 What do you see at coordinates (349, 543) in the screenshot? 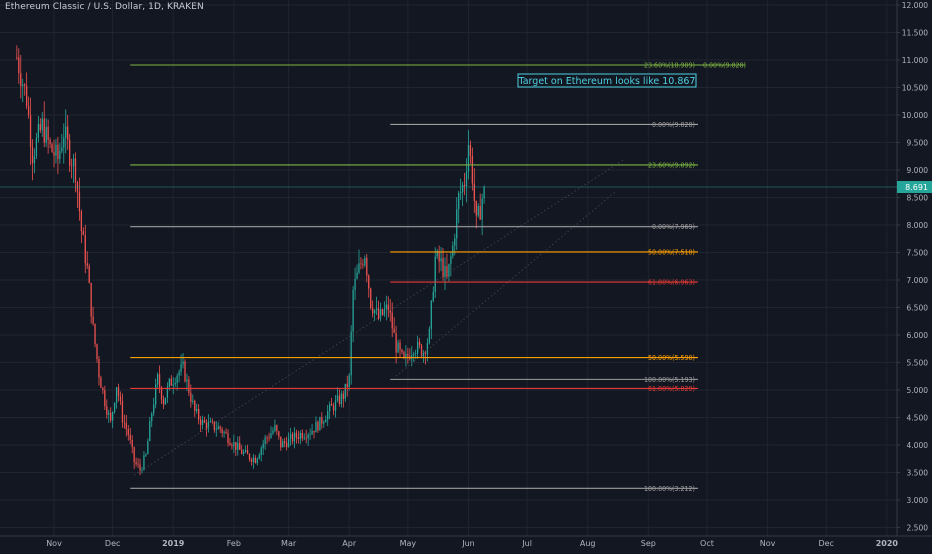
I see `time-tick-label: Apr` at bounding box center [349, 543].